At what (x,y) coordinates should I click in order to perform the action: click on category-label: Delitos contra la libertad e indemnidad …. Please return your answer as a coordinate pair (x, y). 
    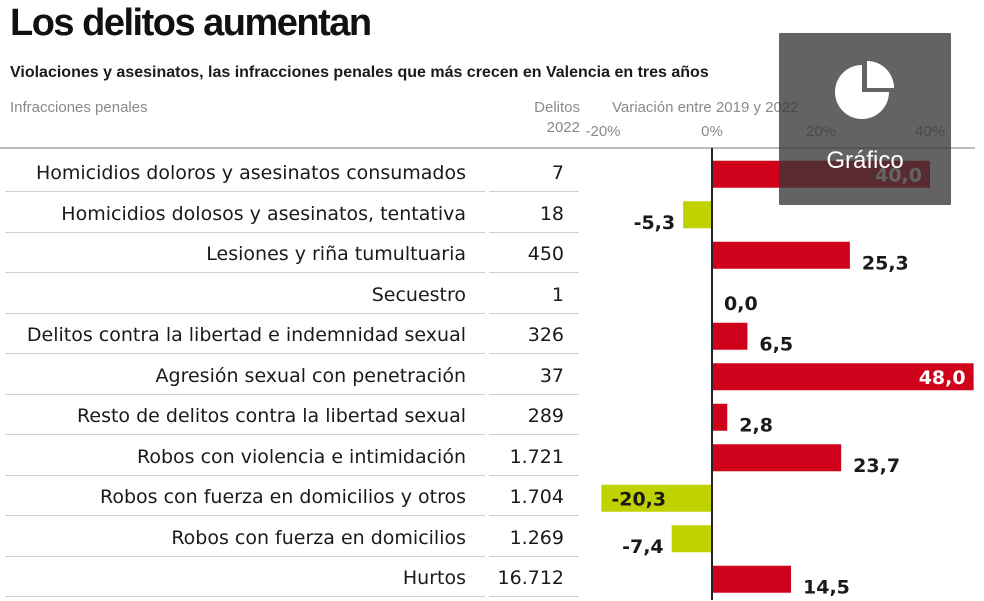
    Looking at the image, I should click on (246, 335).